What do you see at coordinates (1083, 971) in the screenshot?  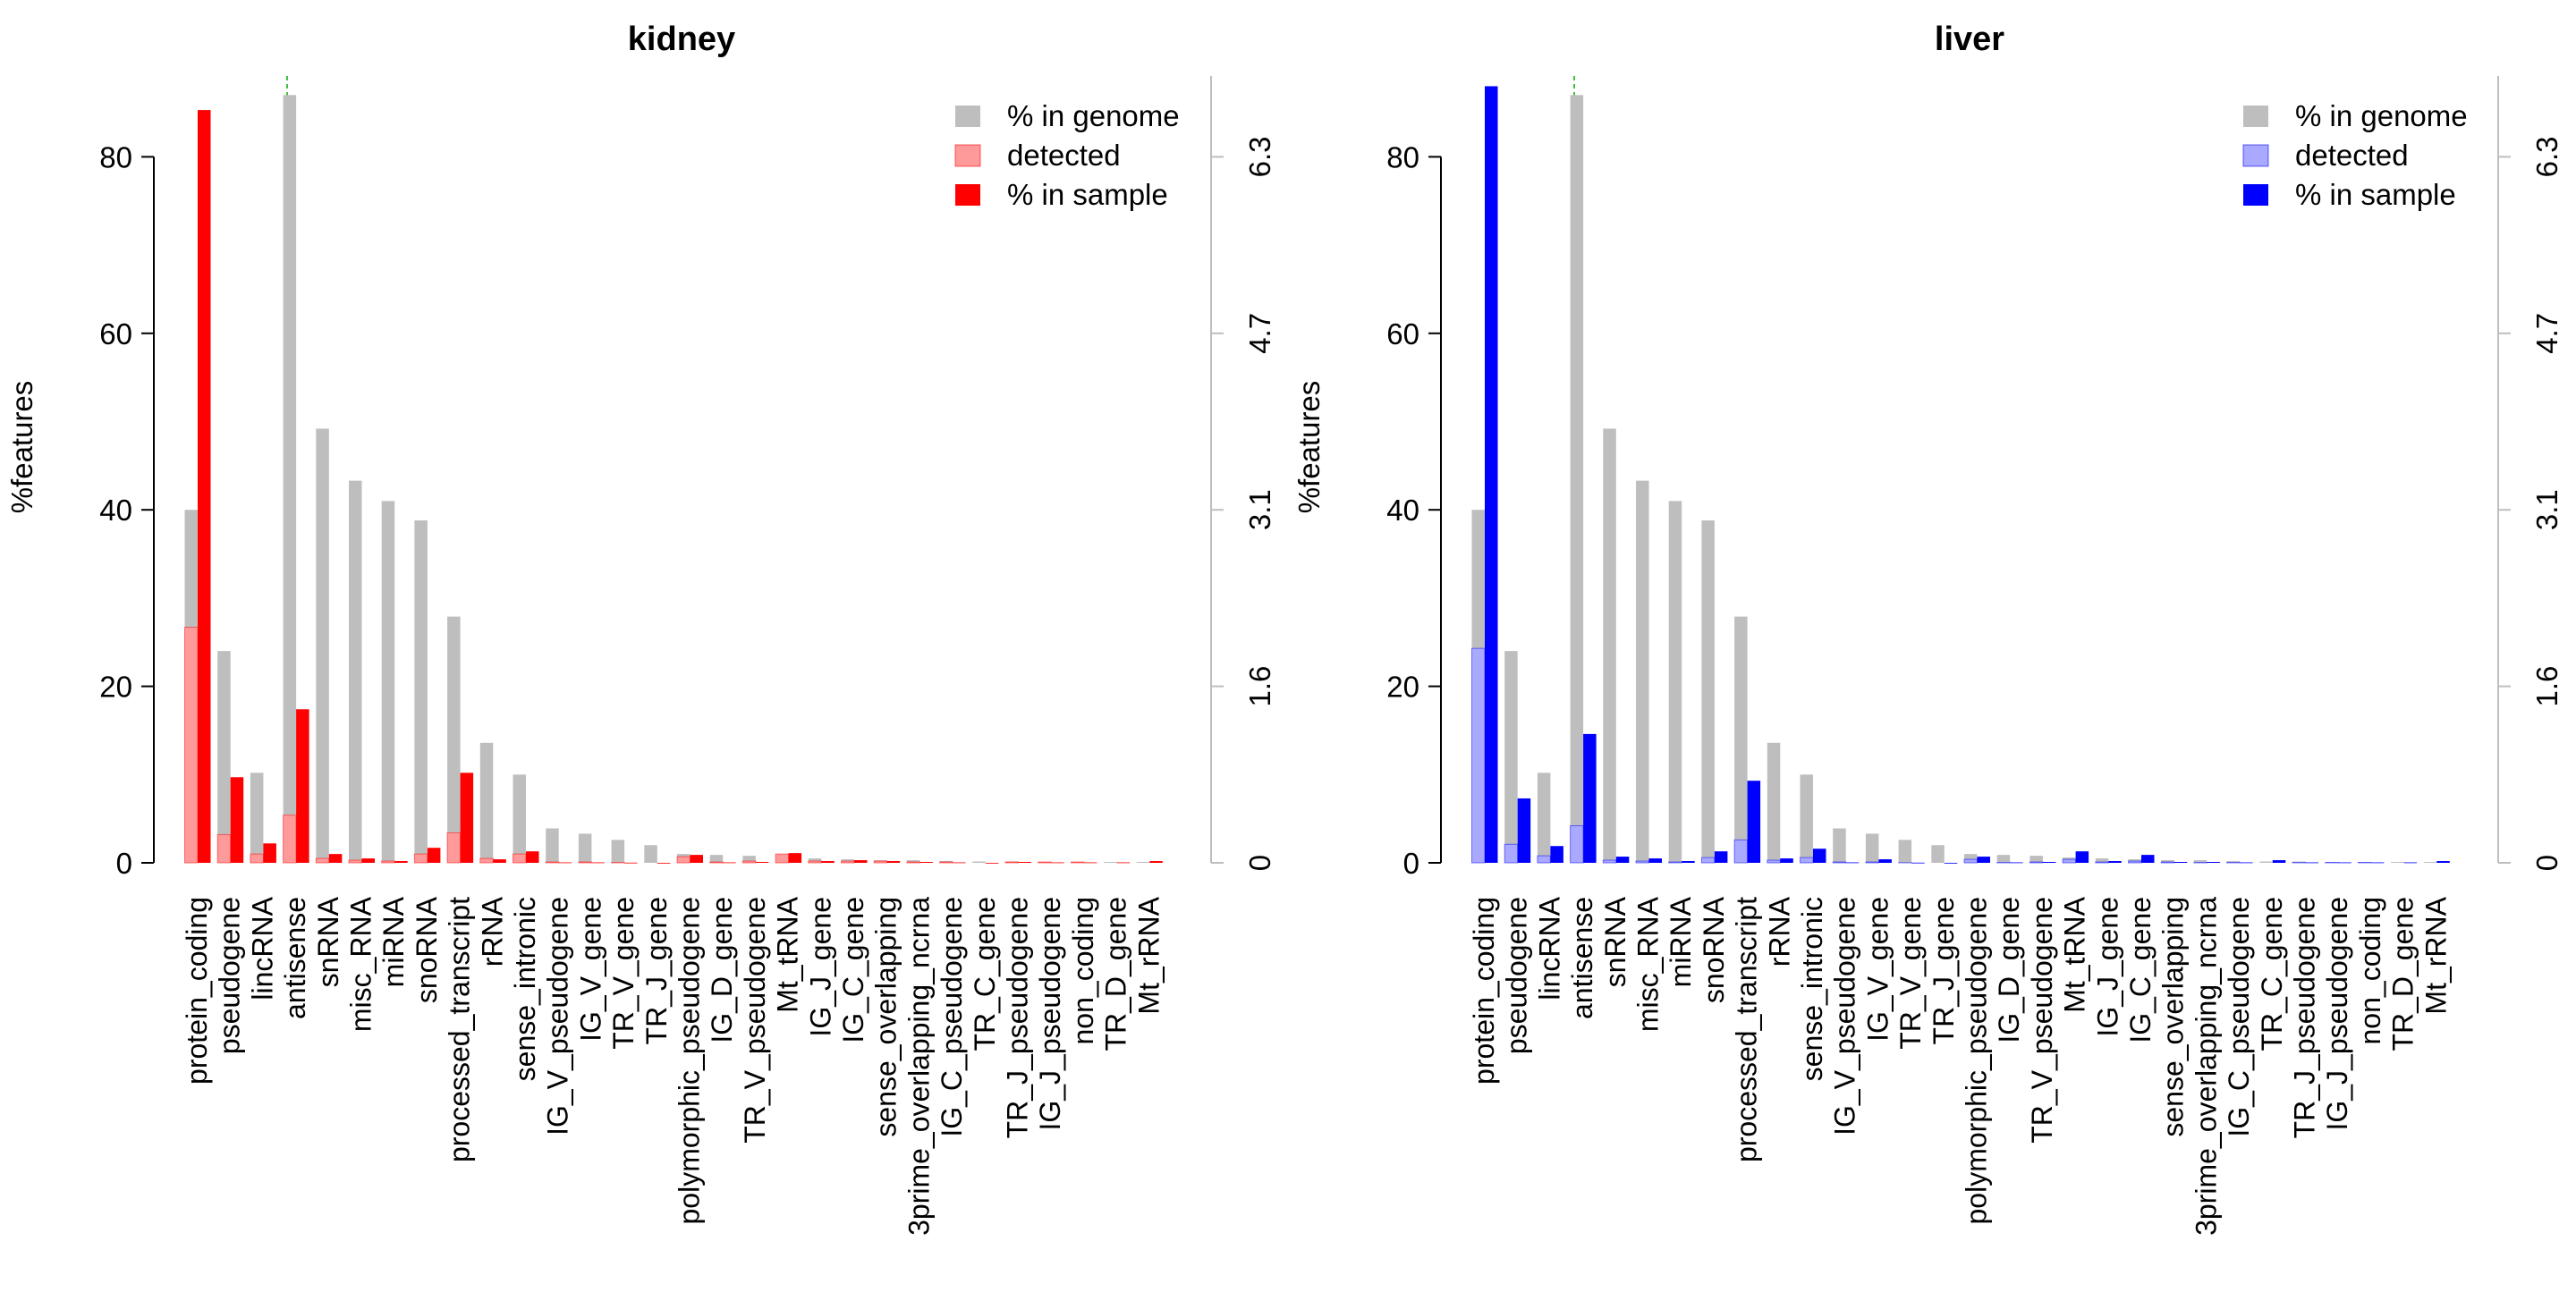 I see `category-tick-label: non_coding` at bounding box center [1083, 971].